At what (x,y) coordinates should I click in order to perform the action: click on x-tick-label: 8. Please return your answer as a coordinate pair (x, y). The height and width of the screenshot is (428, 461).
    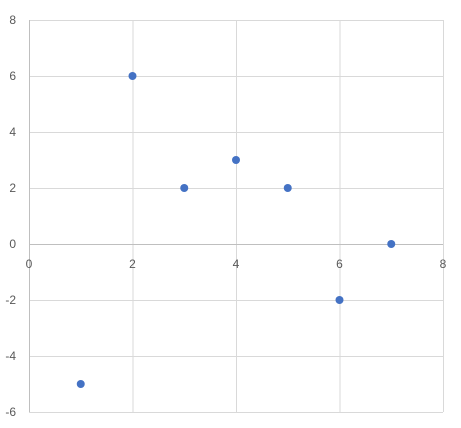
    Looking at the image, I should click on (443, 264).